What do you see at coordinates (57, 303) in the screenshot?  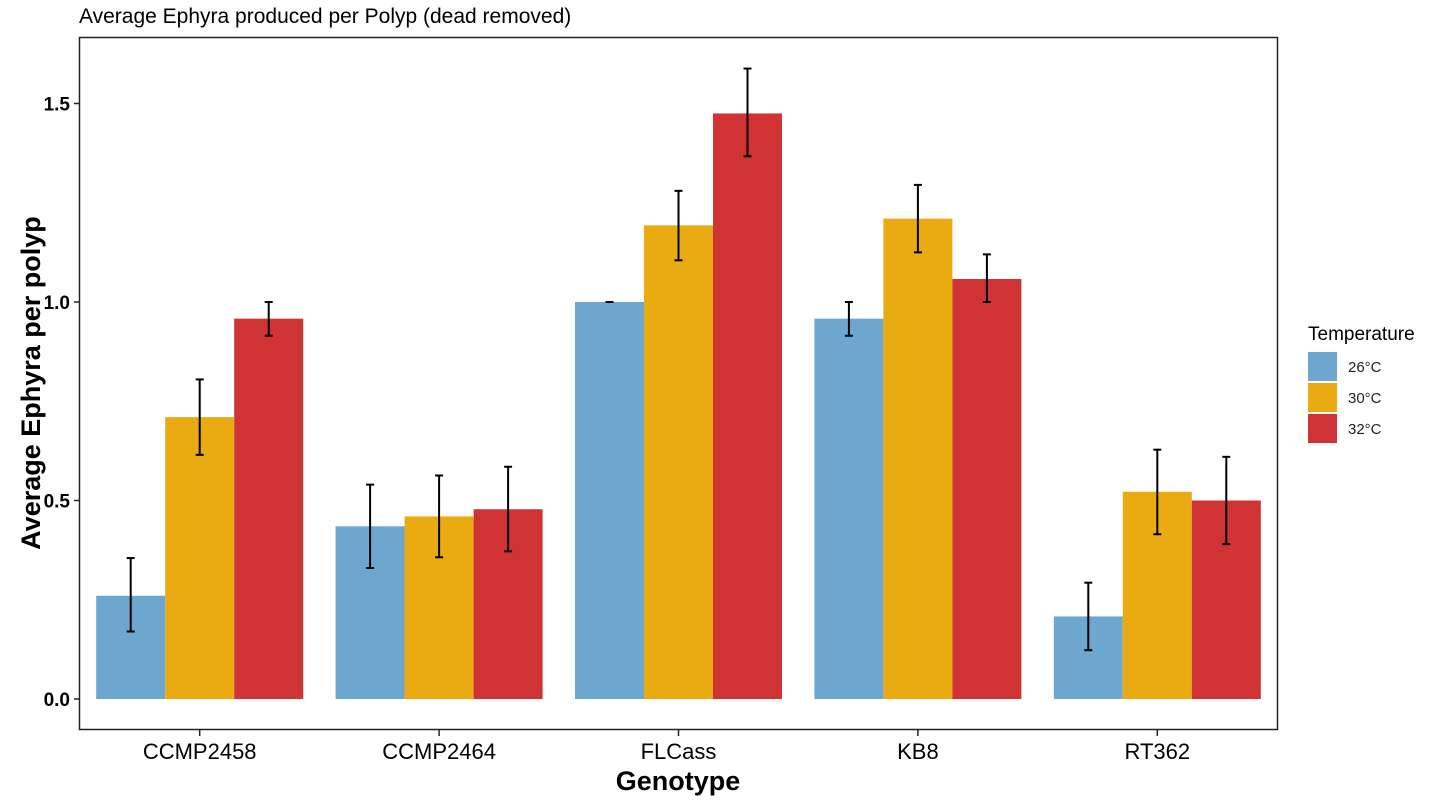 I see `y-tick-label: 1.0` at bounding box center [57, 303].